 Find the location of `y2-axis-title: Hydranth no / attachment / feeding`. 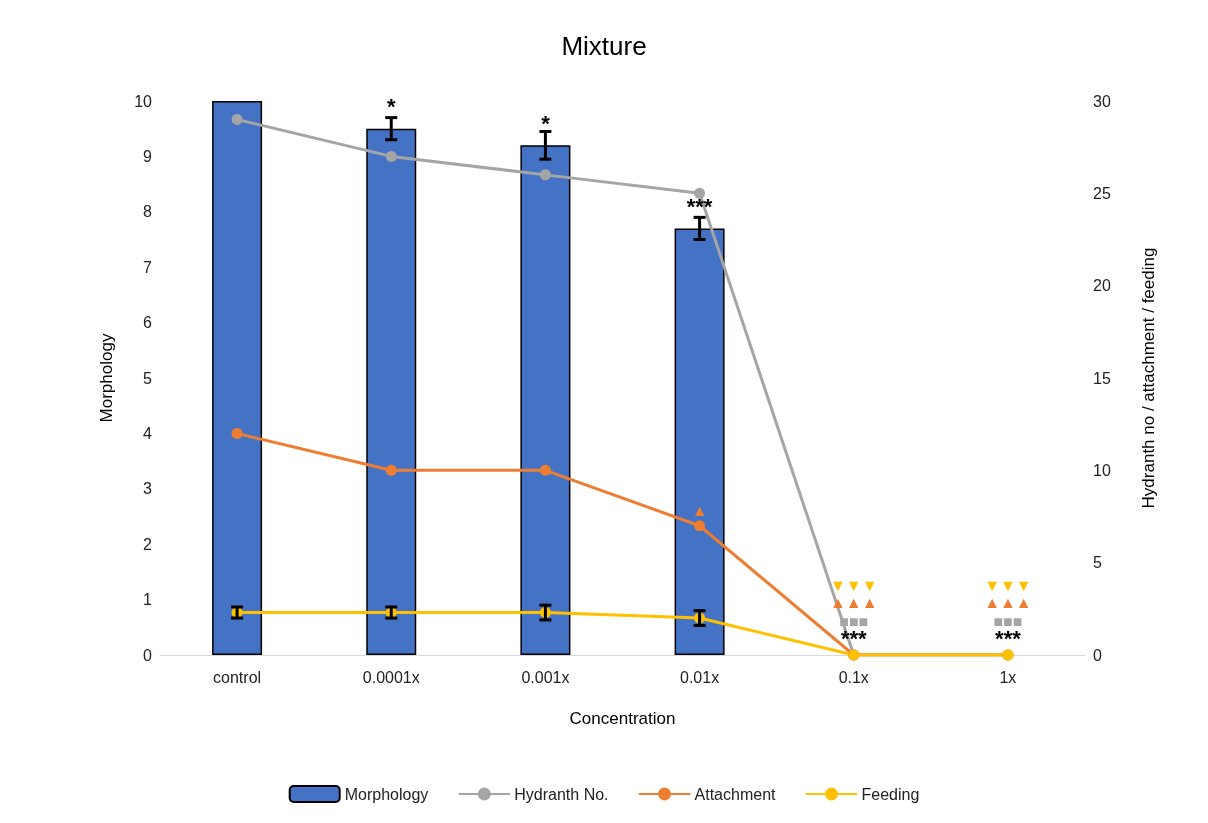

y2-axis-title: Hydranth no / attachment / feeding is located at coordinates (1148, 378).